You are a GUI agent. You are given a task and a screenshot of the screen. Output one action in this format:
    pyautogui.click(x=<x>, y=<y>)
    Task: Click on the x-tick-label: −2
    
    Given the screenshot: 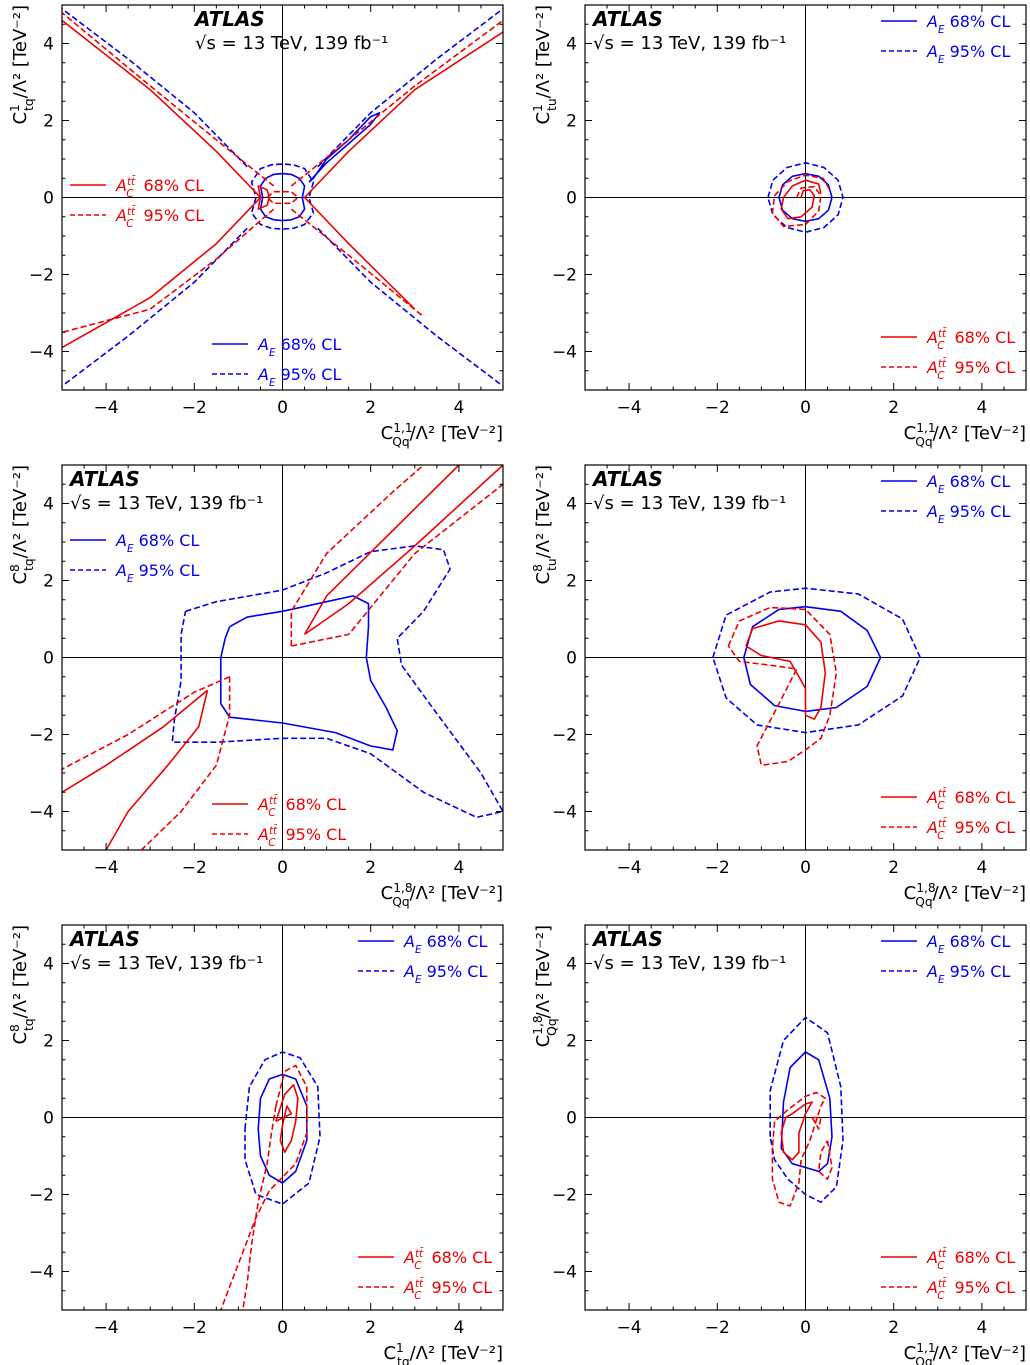 What is the action you would take?
    pyautogui.click(x=194, y=408)
    